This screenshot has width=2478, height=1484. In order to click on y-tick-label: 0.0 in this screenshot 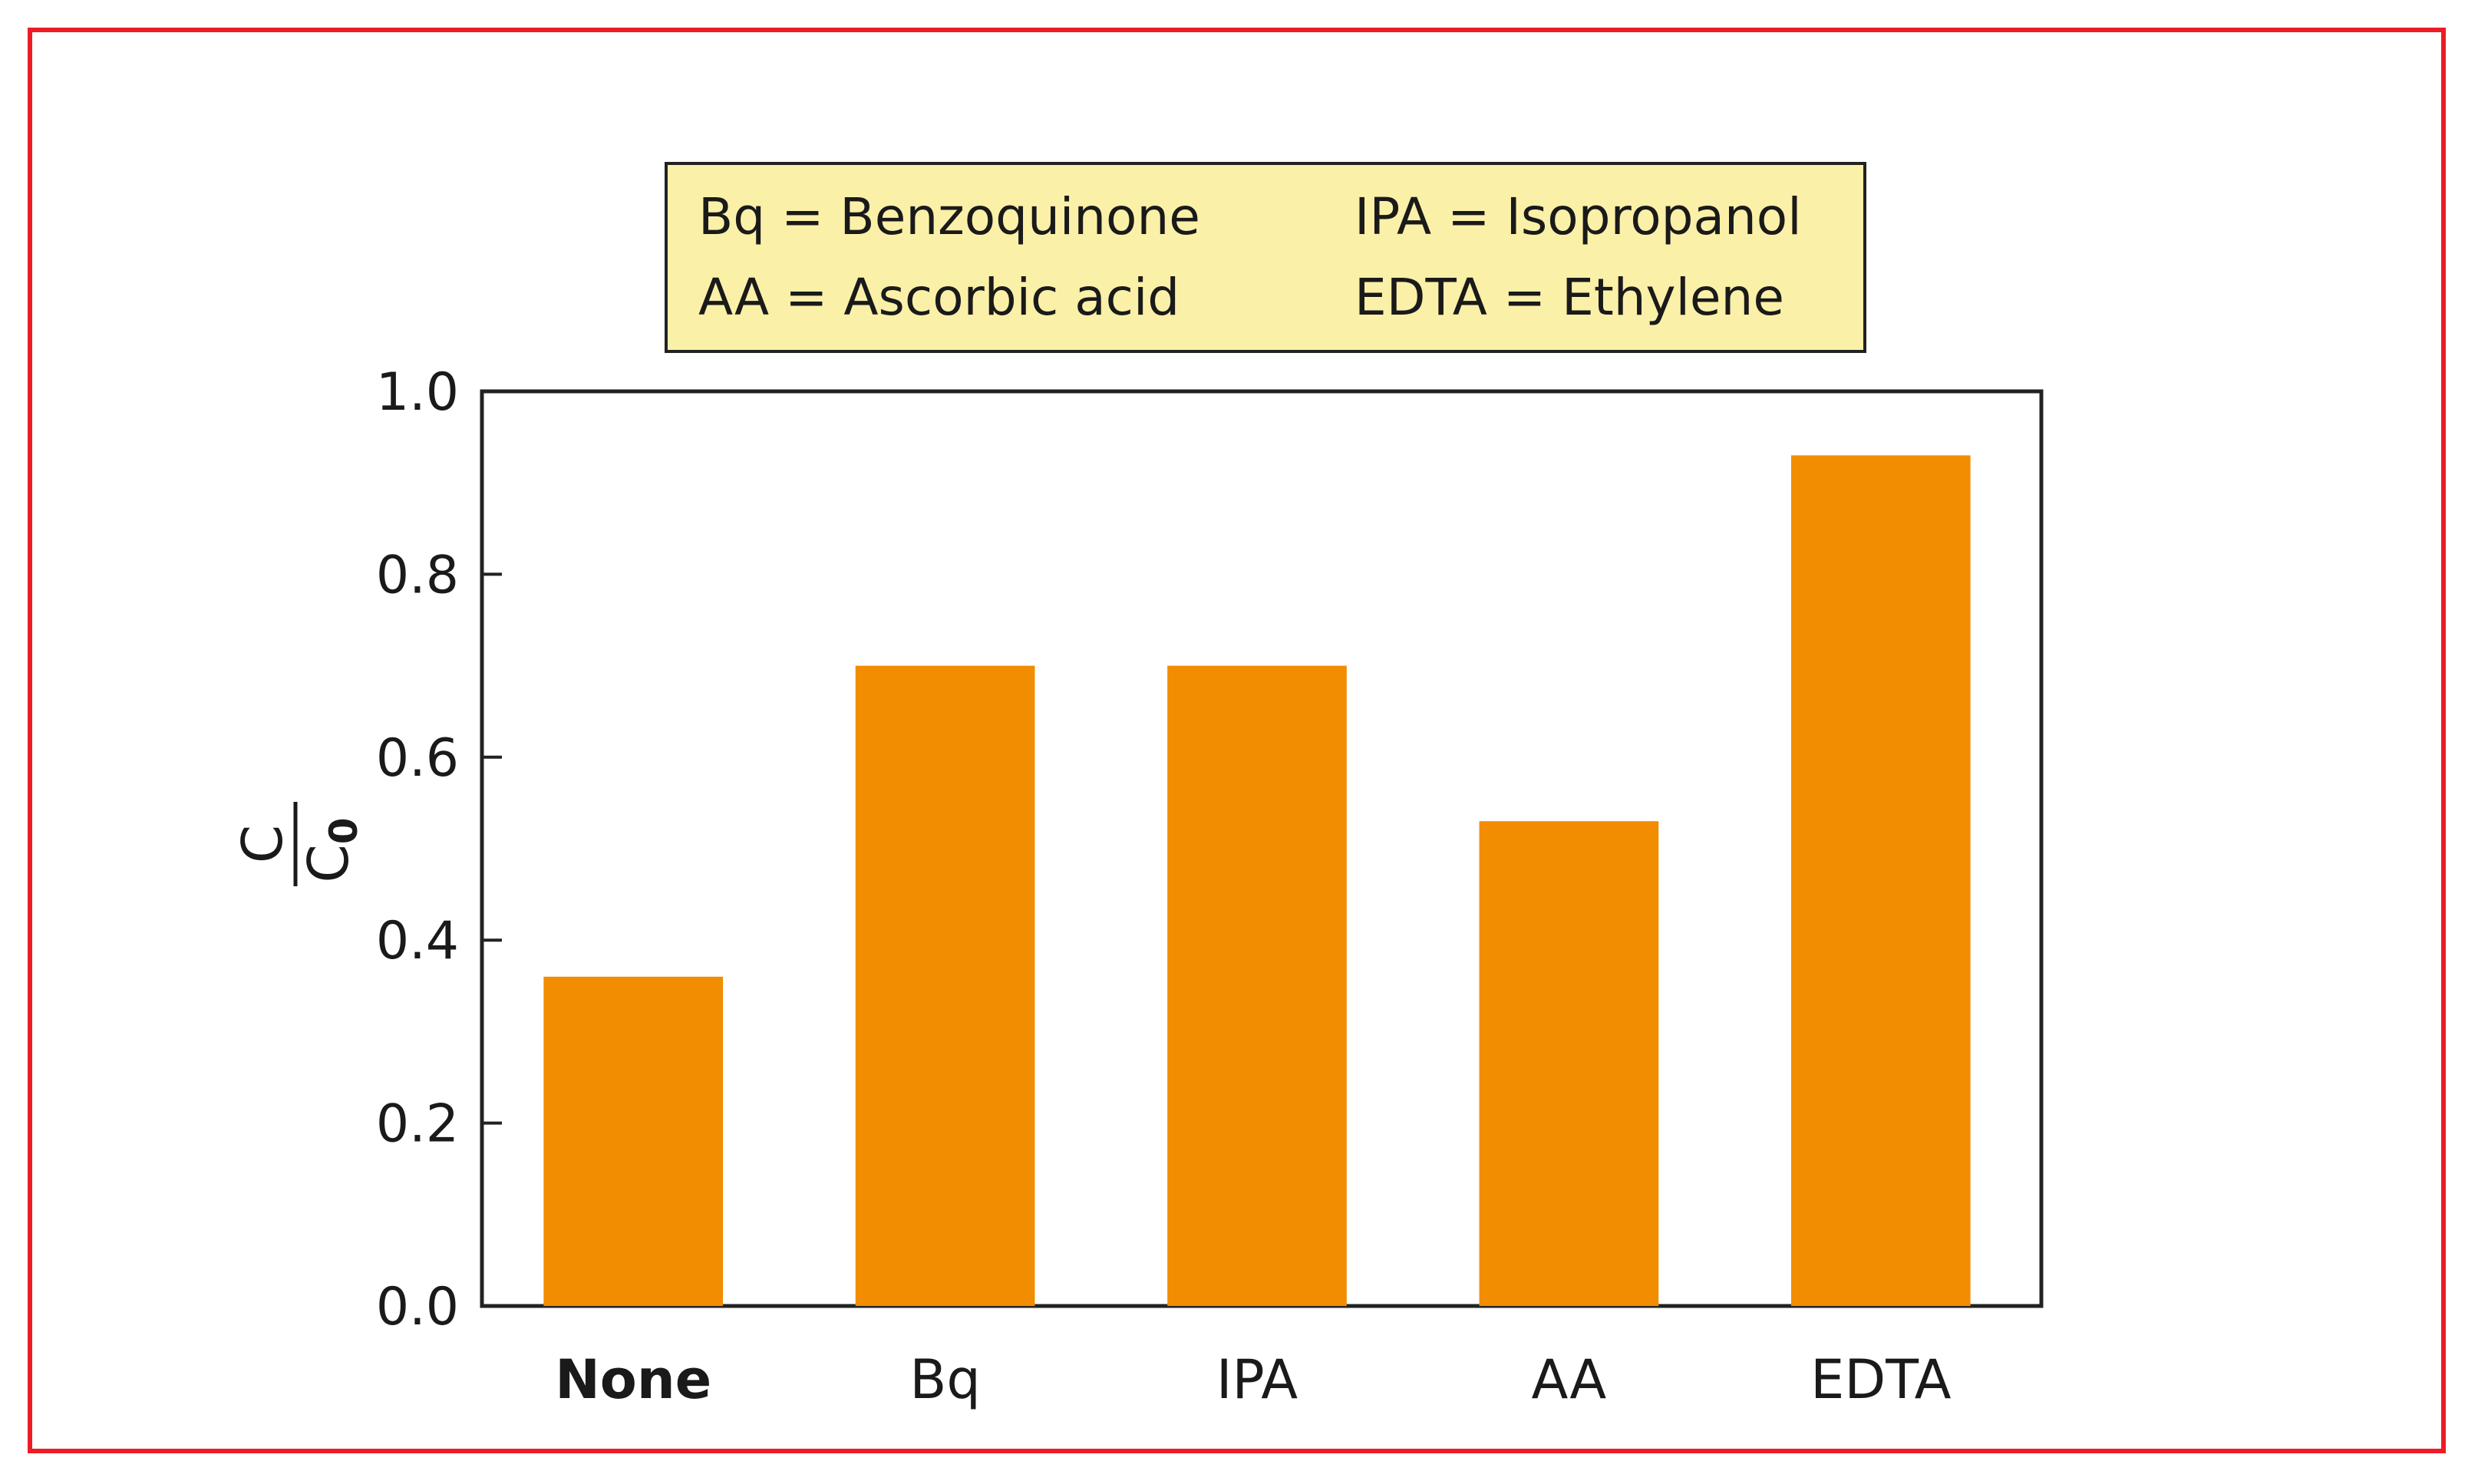, I will do `click(417, 1307)`.